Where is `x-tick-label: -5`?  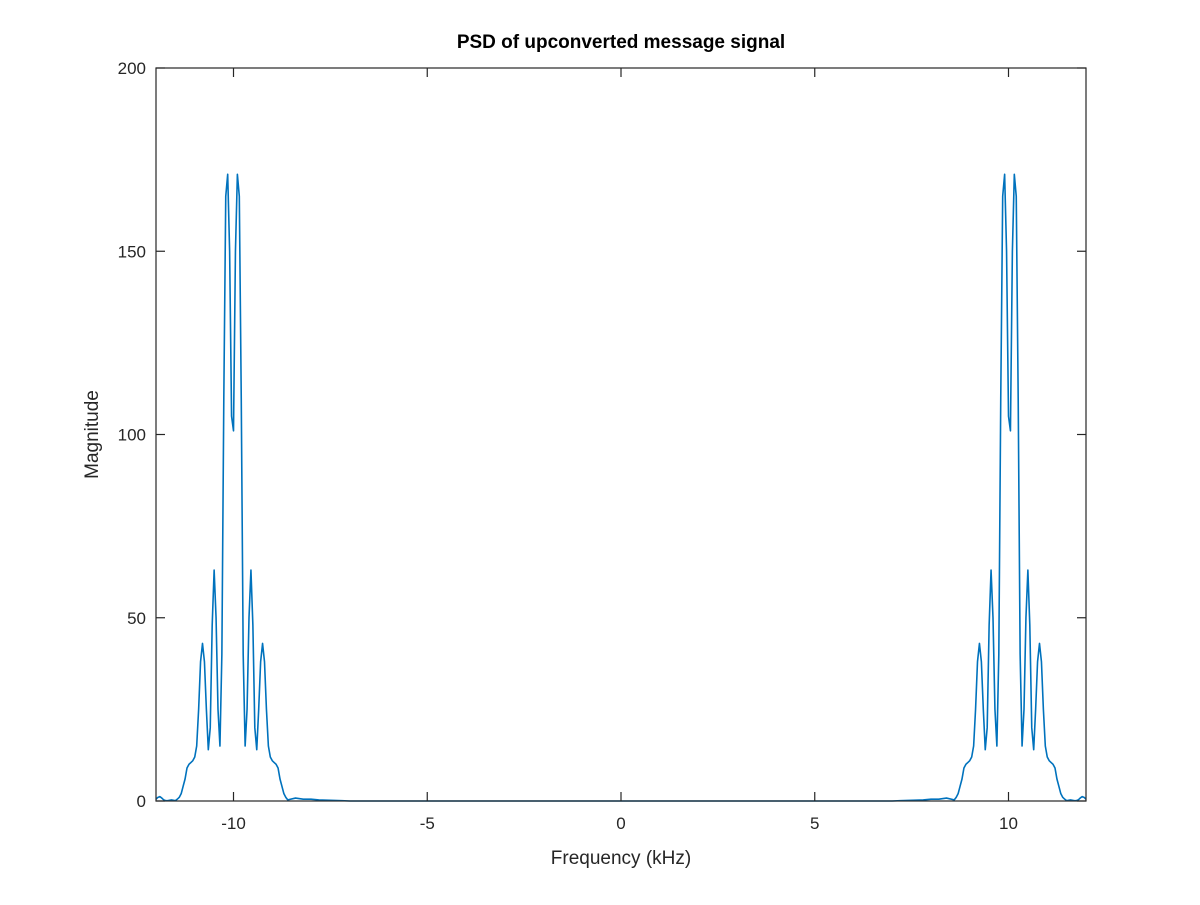 x-tick-label: -5 is located at coordinates (427, 823).